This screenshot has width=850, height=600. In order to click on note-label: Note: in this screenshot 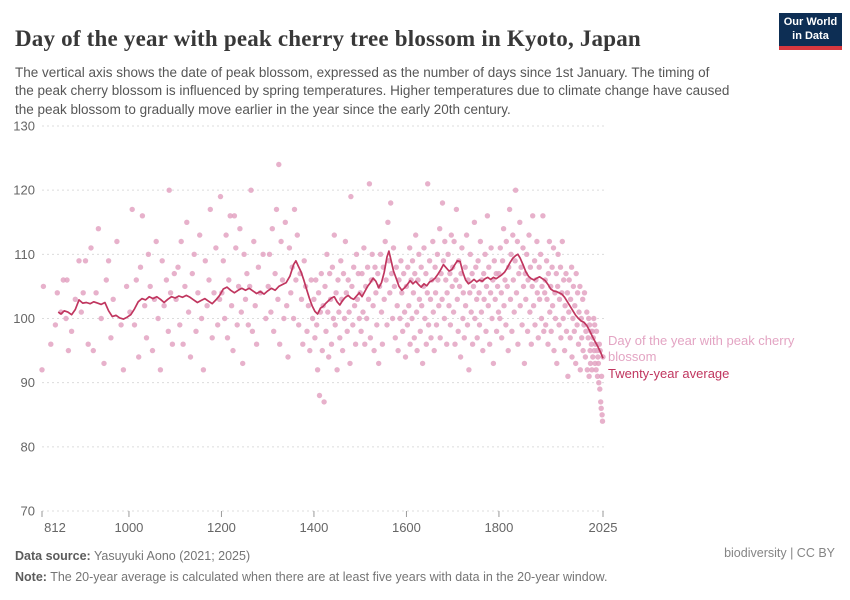, I will do `click(31, 577)`.